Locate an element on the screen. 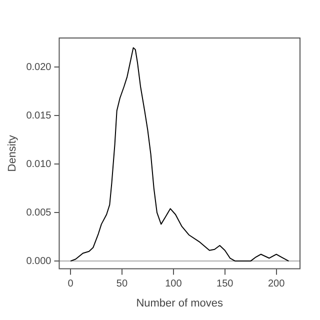  x-tick-label: 50 is located at coordinates (122, 284).